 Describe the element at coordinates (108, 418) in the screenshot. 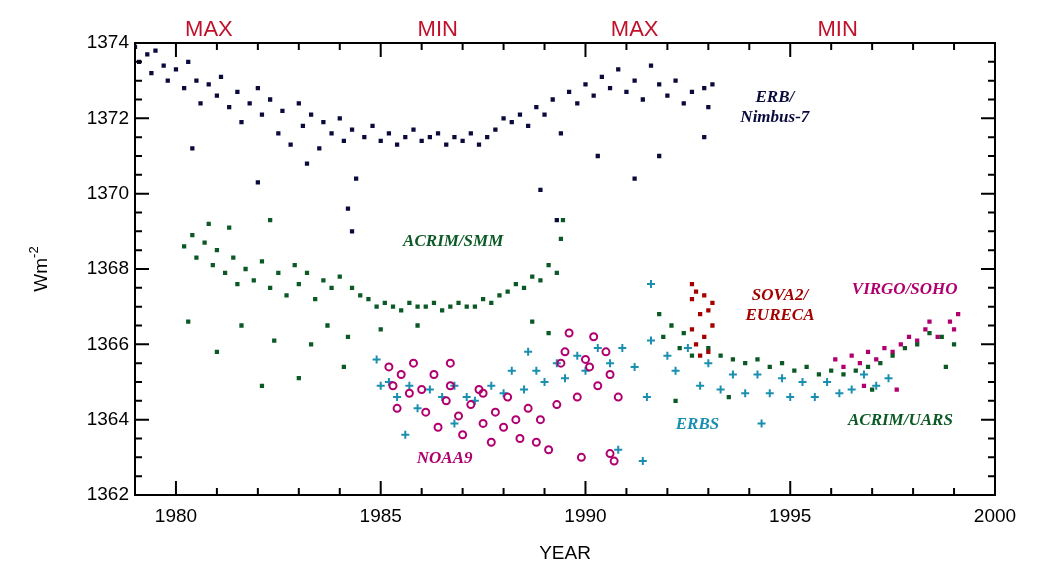

I see `y-tick-label: 1364` at that location.